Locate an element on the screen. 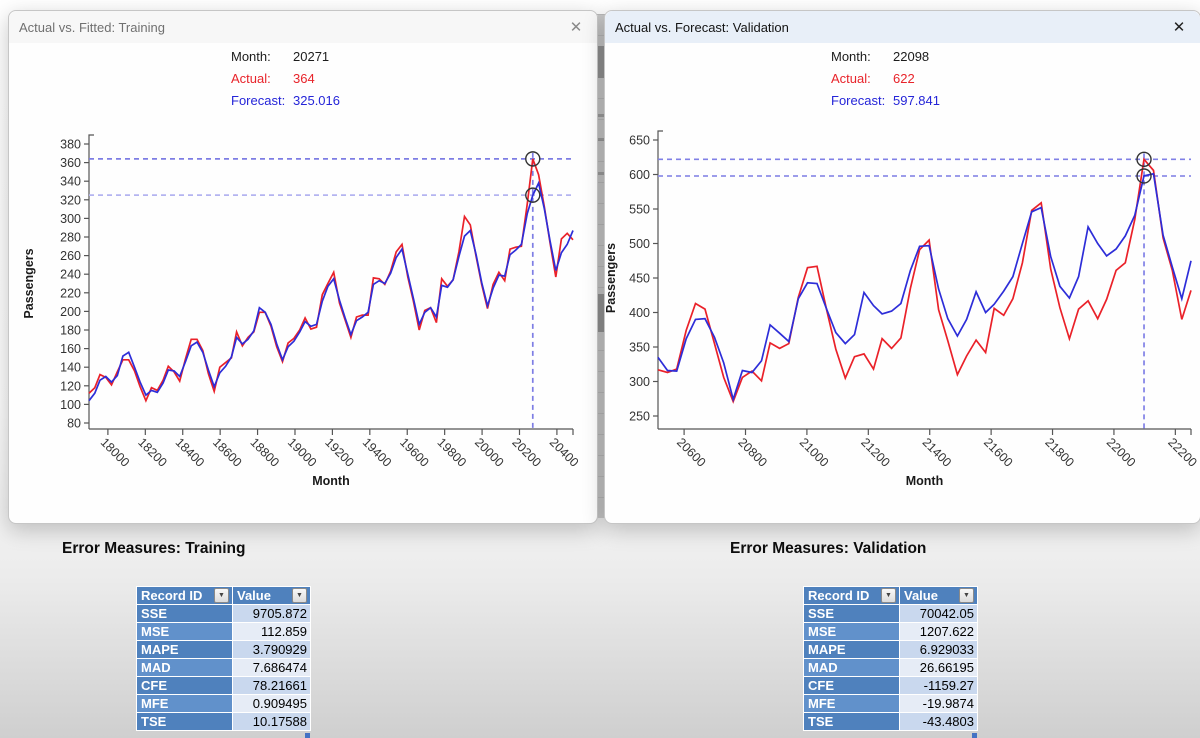  value-cell: 9705.872 is located at coordinates (271, 613).